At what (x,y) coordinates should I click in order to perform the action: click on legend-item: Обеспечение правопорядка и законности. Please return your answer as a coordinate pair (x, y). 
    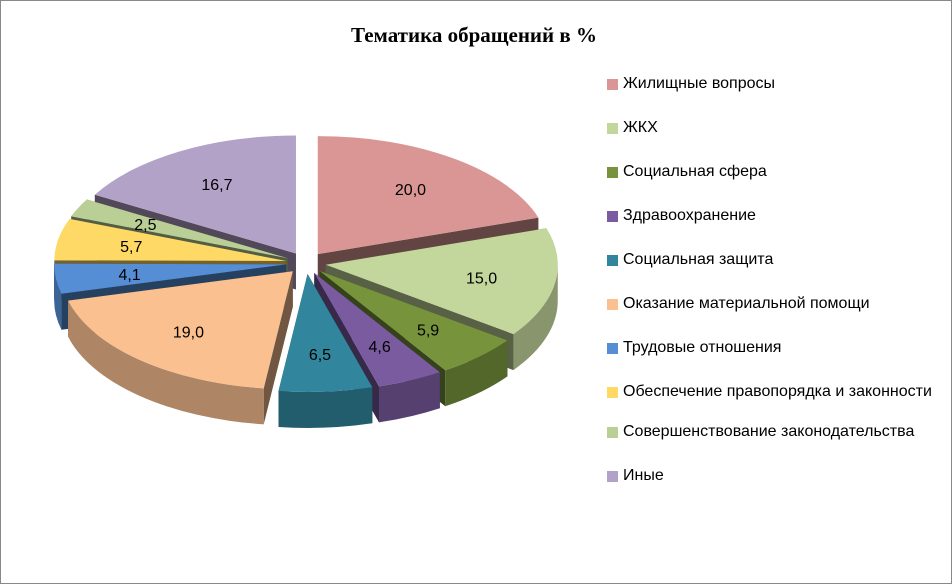
    Looking at the image, I should click on (775, 392).